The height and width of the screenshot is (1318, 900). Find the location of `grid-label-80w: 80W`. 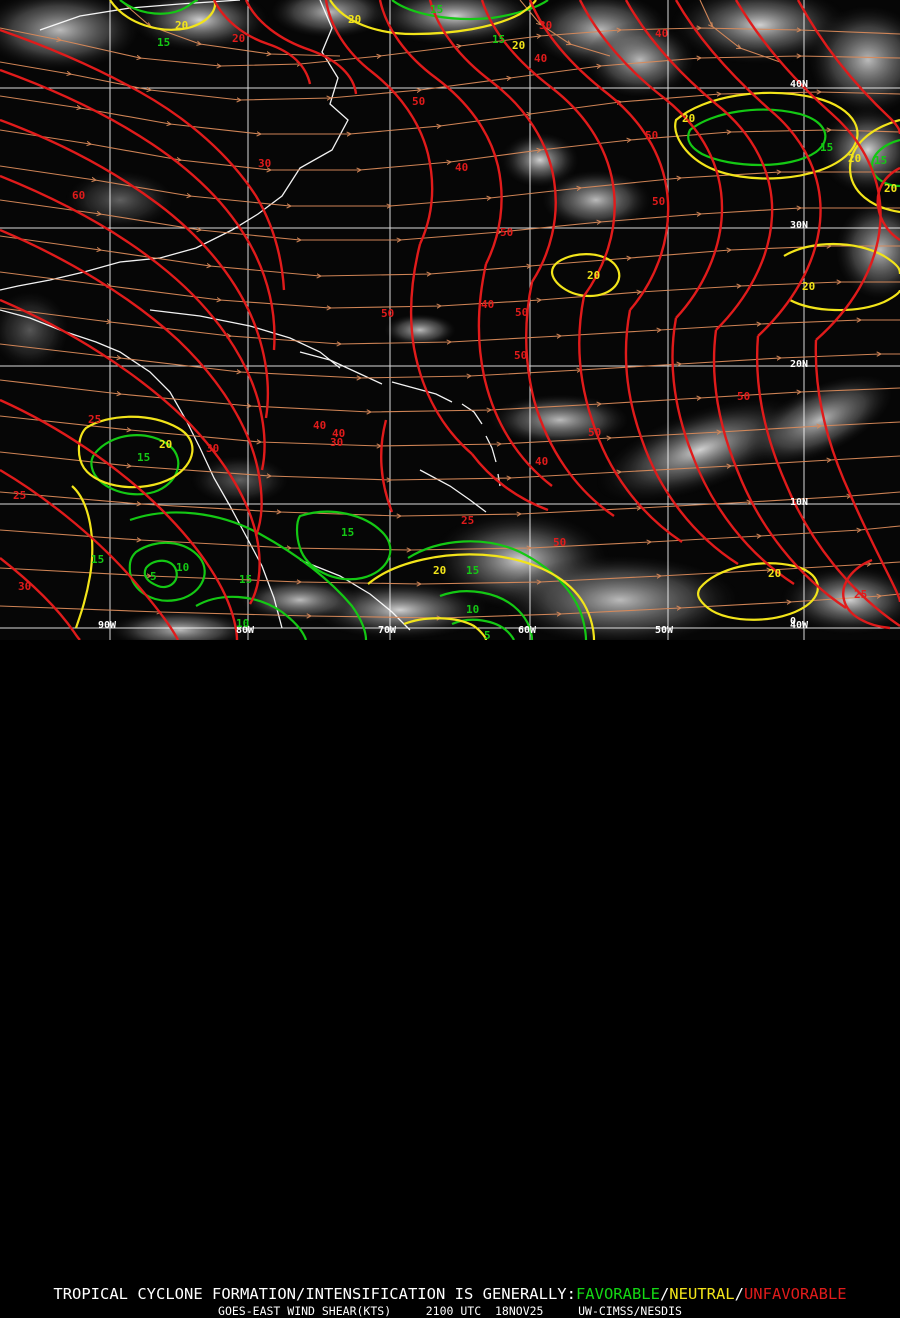

grid-label-80w: 80W is located at coordinates (245, 630).